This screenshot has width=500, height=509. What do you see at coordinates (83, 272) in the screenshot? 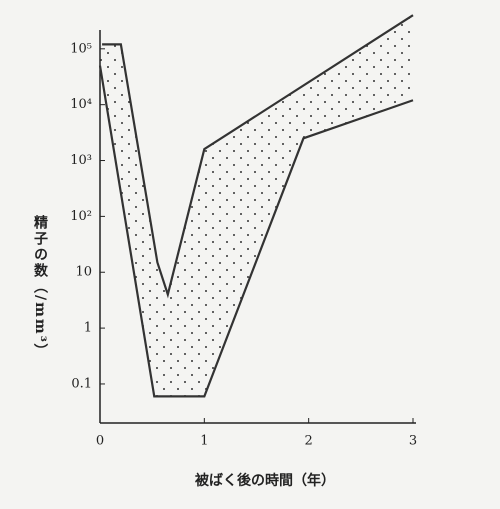
I see `y-tick-label: 10` at bounding box center [83, 272].